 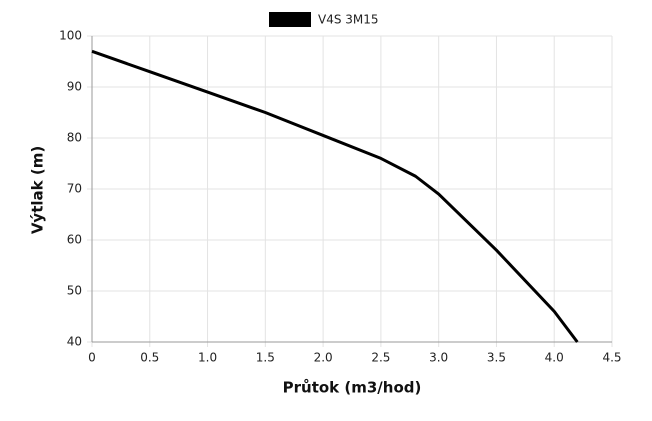 What do you see at coordinates (74, 342) in the screenshot?
I see `y-tick-label: 40` at bounding box center [74, 342].